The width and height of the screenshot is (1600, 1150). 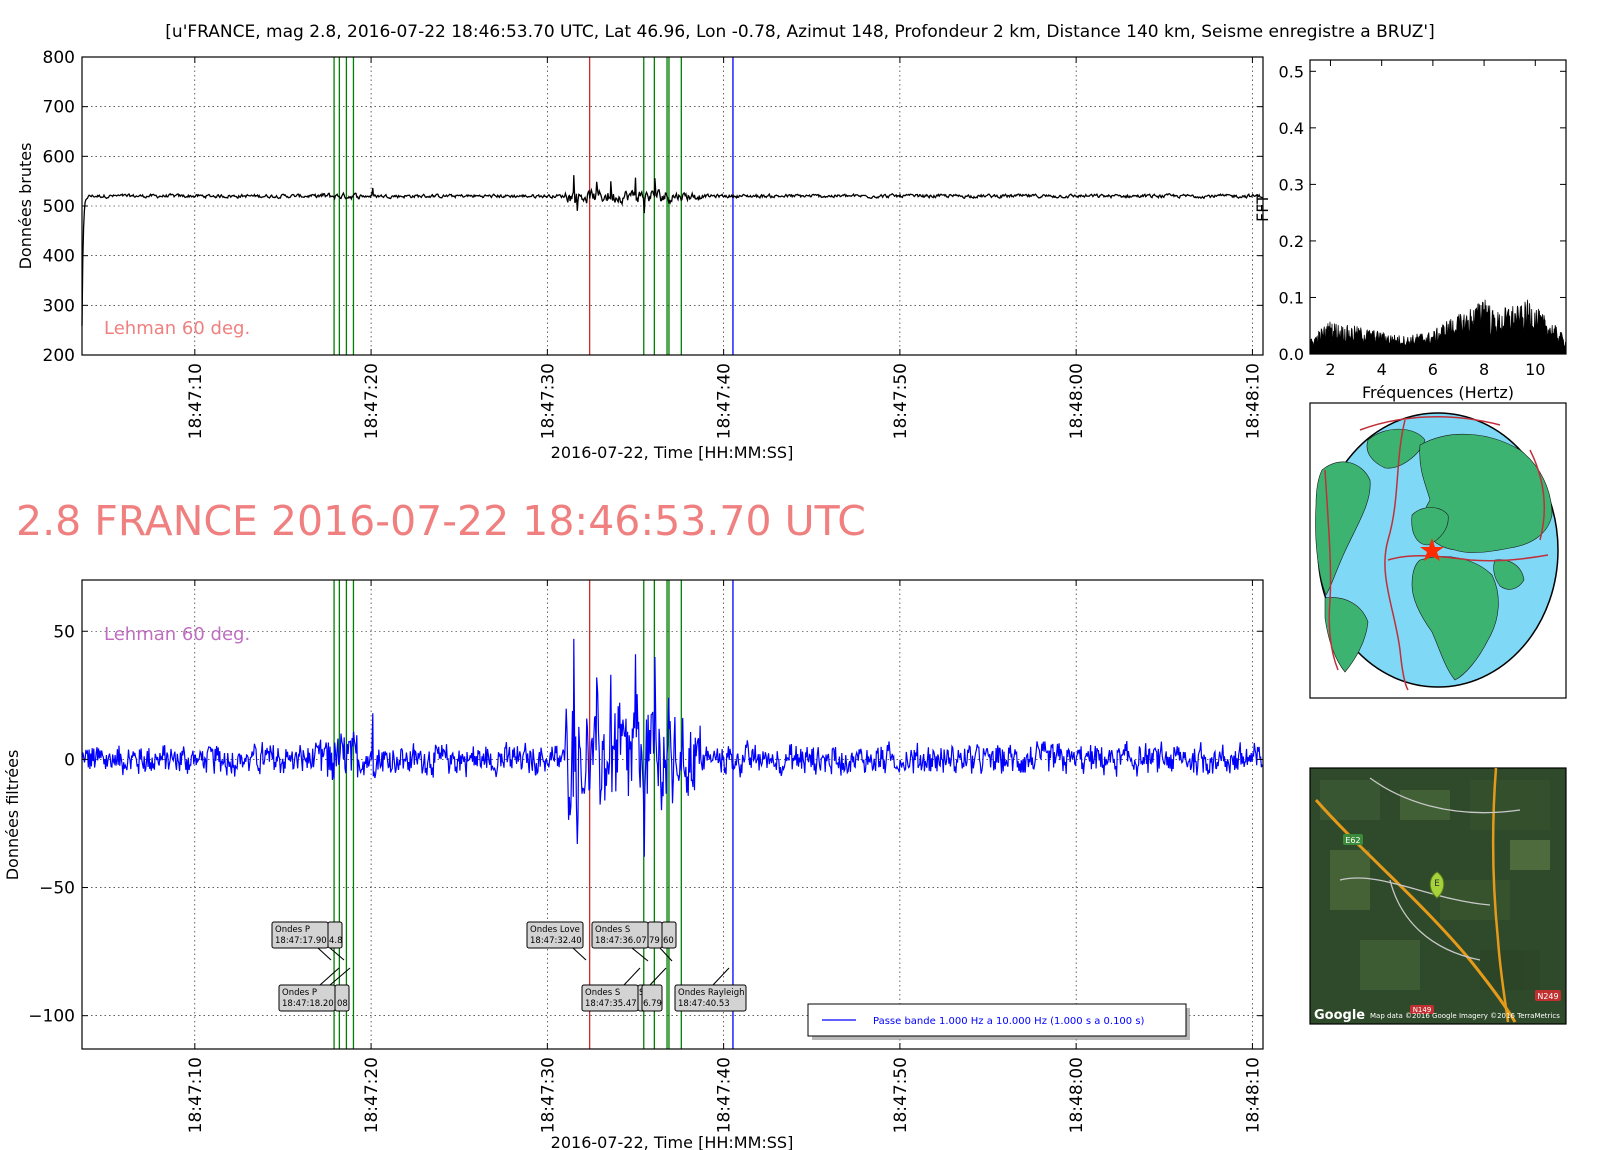 What do you see at coordinates (1291, 354) in the screenshot?
I see `fft-y-tick-label: 0.0` at bounding box center [1291, 354].